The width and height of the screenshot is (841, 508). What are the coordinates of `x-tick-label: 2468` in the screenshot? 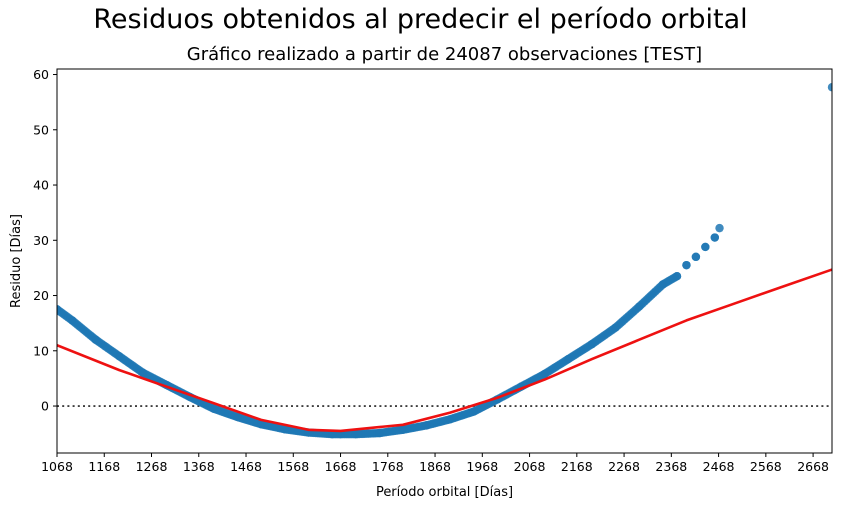 It's located at (719, 466).